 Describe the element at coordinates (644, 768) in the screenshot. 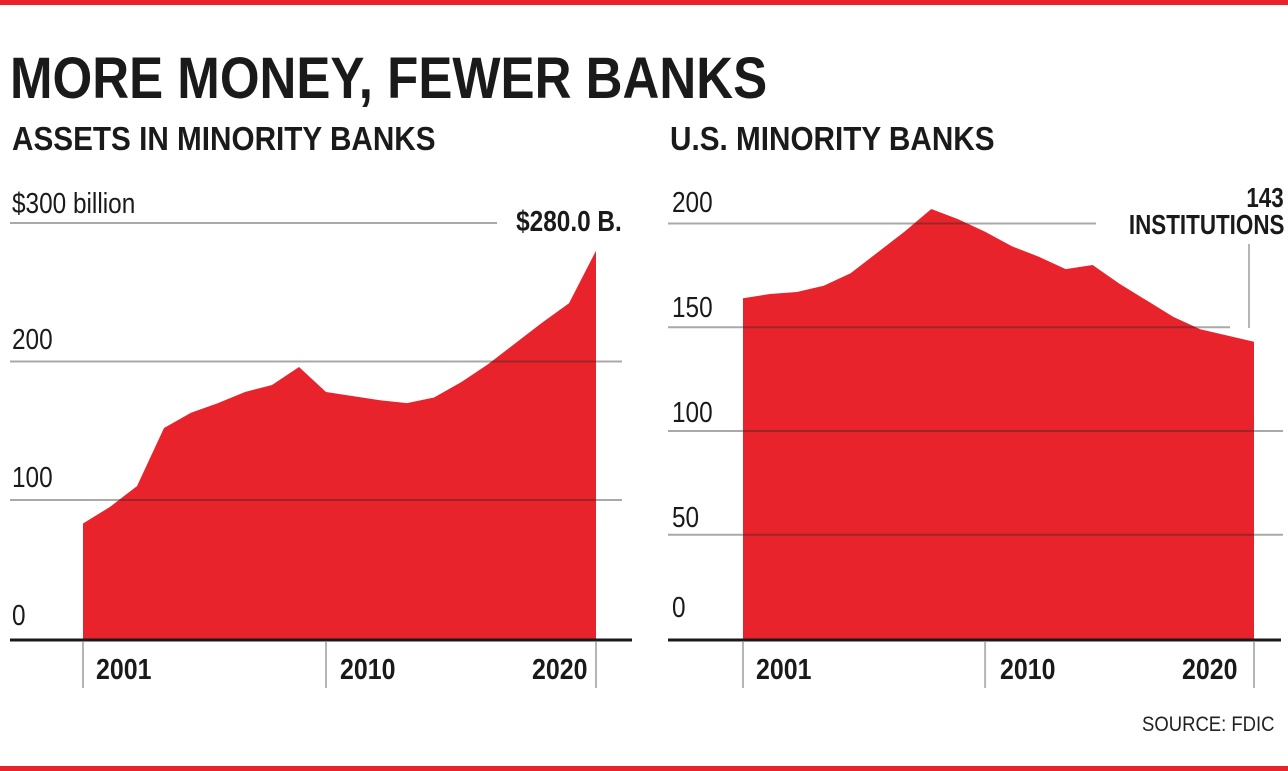

I see `bottom-accent-bar` at that location.